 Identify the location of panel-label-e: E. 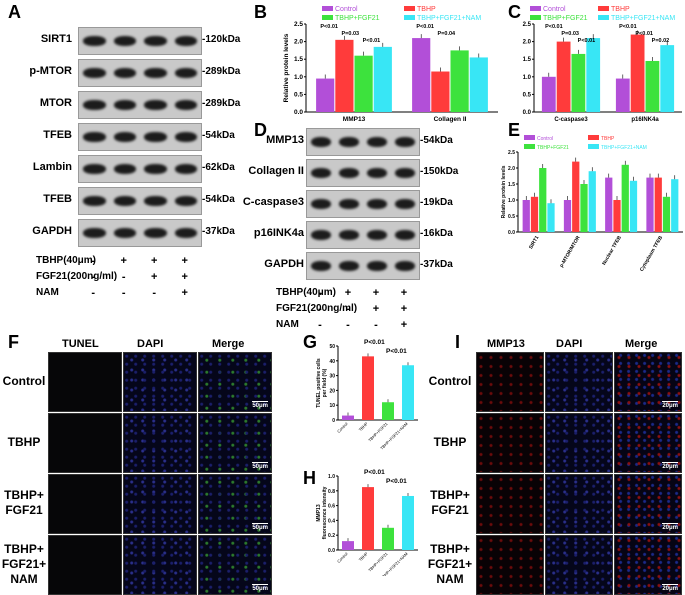
(514, 130).